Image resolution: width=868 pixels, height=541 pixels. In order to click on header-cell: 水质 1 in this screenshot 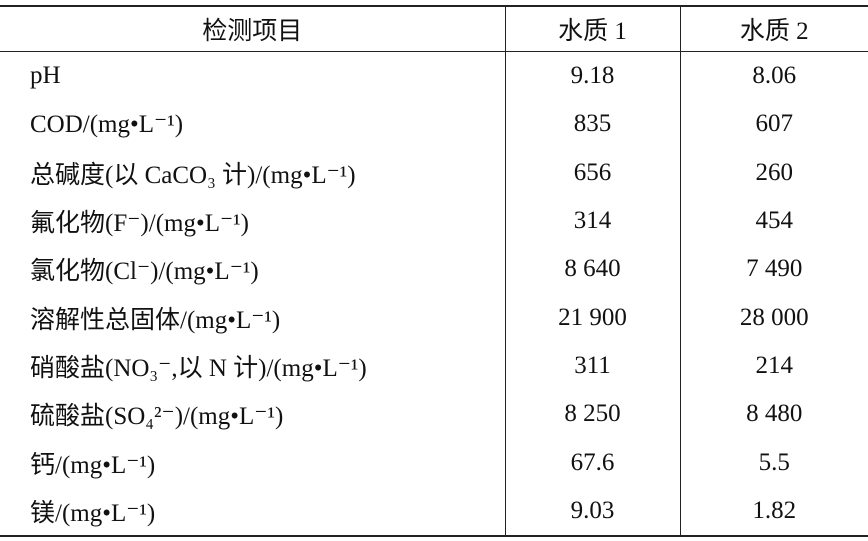, I will do `click(592, 28)`.